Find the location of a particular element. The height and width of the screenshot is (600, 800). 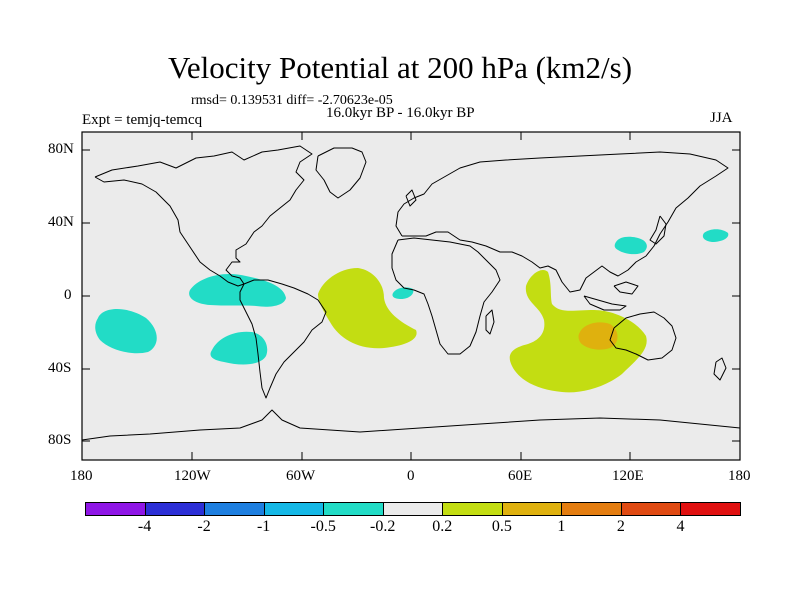

coast-madagascar is located at coordinates (490, 322).